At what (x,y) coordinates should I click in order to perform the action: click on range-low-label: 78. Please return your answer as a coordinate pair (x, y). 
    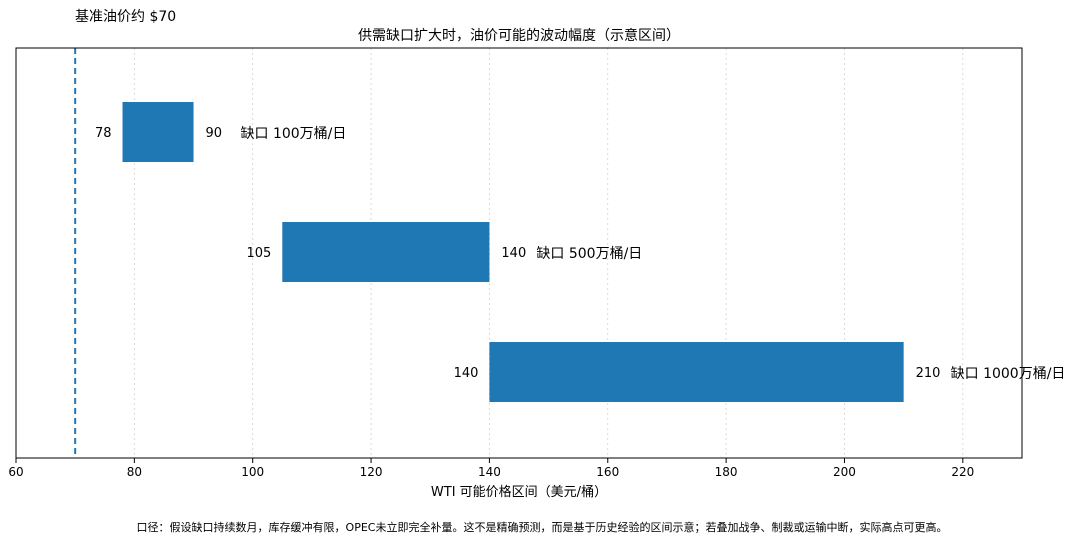
    Looking at the image, I should click on (103, 133).